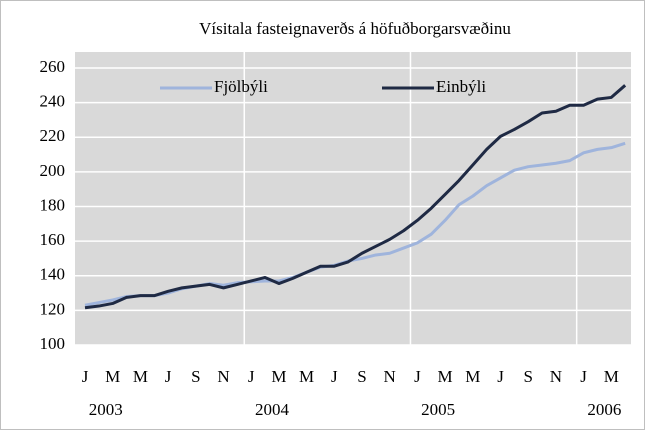  What do you see at coordinates (53, 135) in the screenshot?
I see `y-tick-label: 220` at bounding box center [53, 135].